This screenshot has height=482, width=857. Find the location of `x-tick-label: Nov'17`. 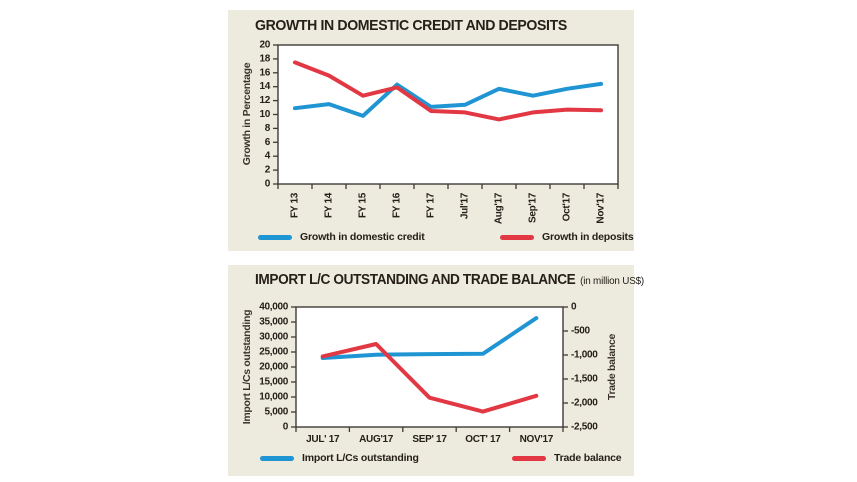

x-tick-label: Nov'17 is located at coordinates (601, 207).